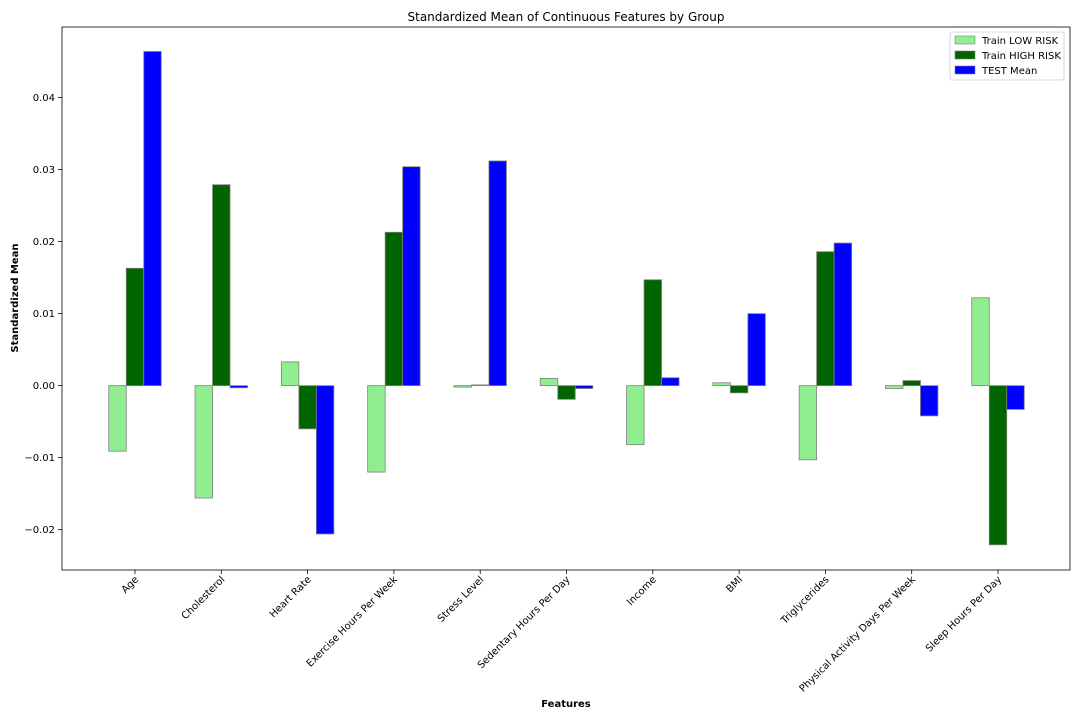  I want to click on legend-label: Train HIGH RISK, so click(1021, 56).